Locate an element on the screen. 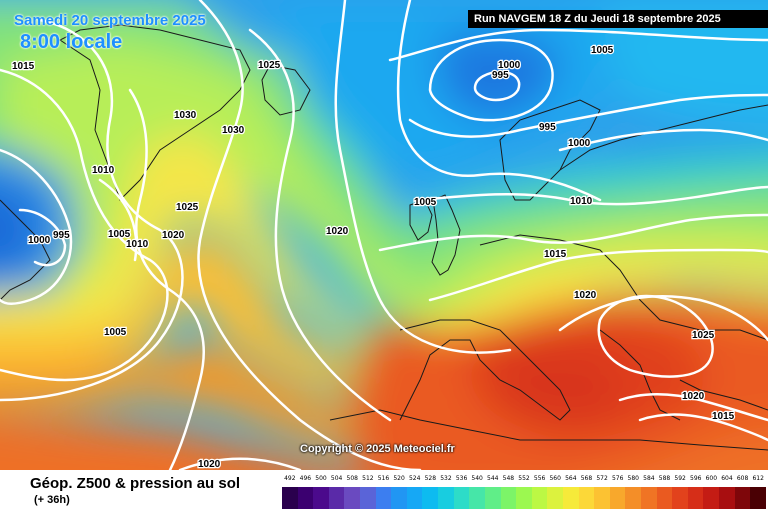 This screenshot has width=768, height=512. scale-label: 596 is located at coordinates (696, 478).